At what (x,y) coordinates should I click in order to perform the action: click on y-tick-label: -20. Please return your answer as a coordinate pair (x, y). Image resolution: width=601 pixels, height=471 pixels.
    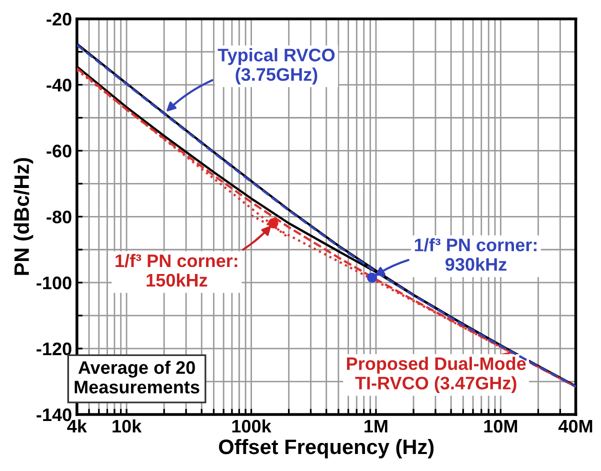
    Looking at the image, I should click on (59, 19).